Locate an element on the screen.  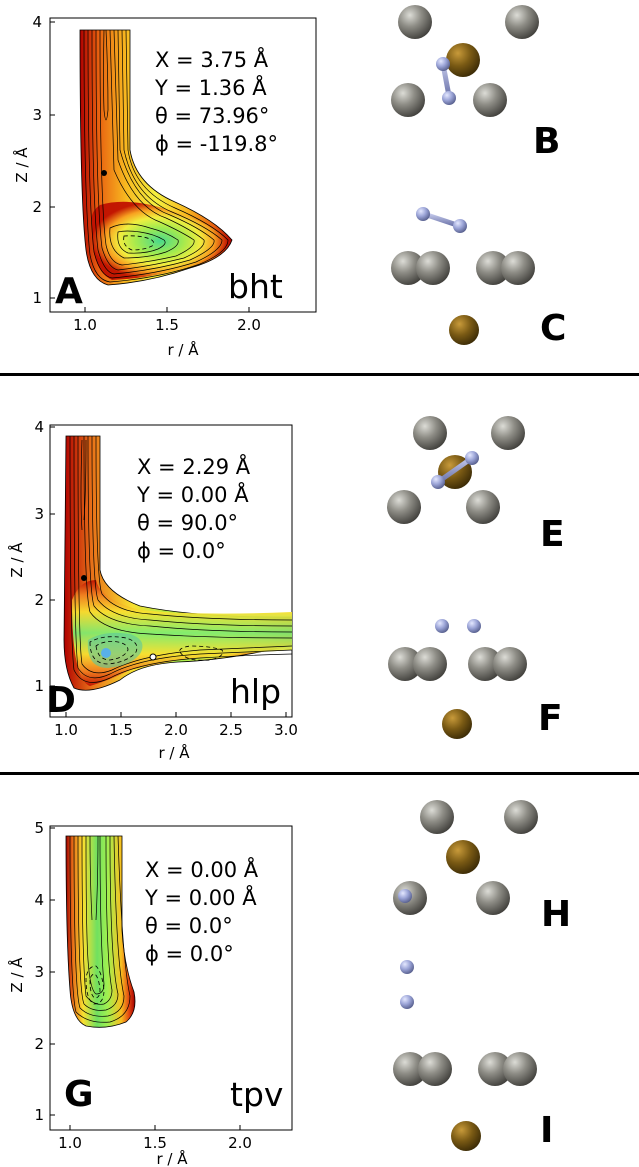
ytick-d-3: 3 is located at coordinates (39, 514).